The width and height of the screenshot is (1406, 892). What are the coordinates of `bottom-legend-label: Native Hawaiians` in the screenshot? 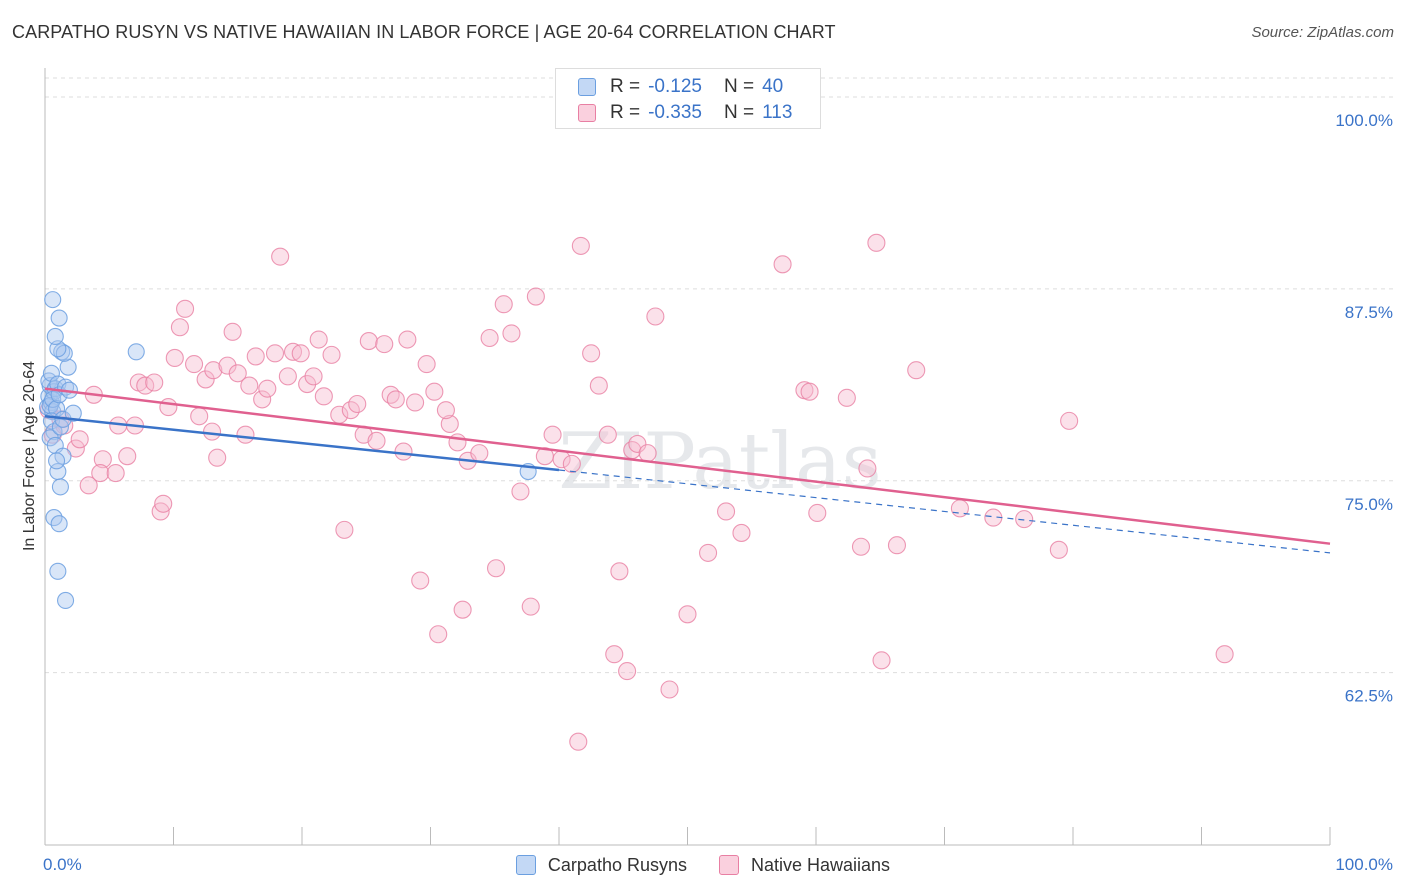 It's located at (821, 864).